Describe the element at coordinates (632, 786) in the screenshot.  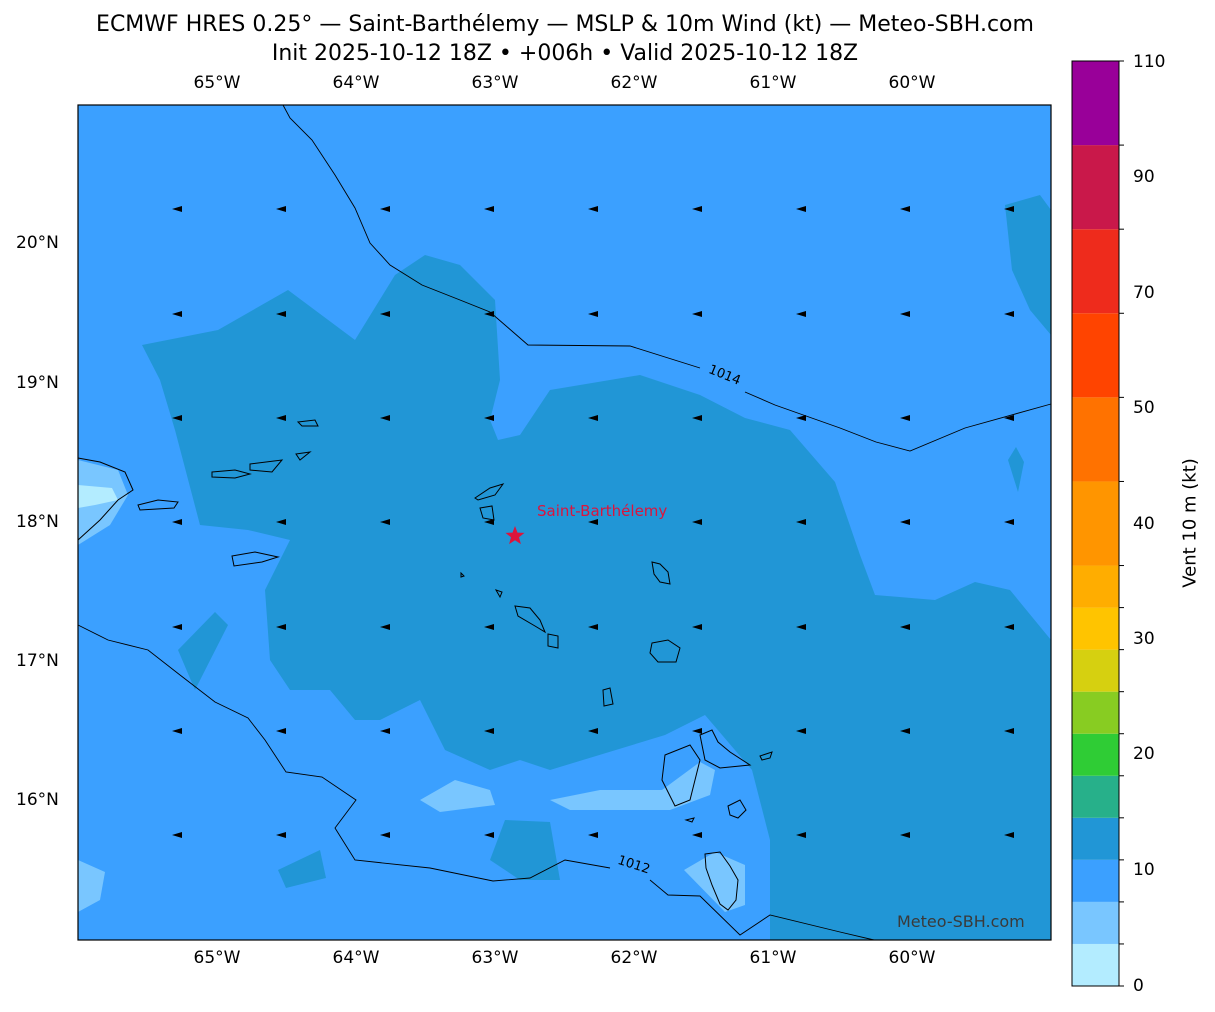
I see `wind-contour-5-10-guadeloupe` at that location.